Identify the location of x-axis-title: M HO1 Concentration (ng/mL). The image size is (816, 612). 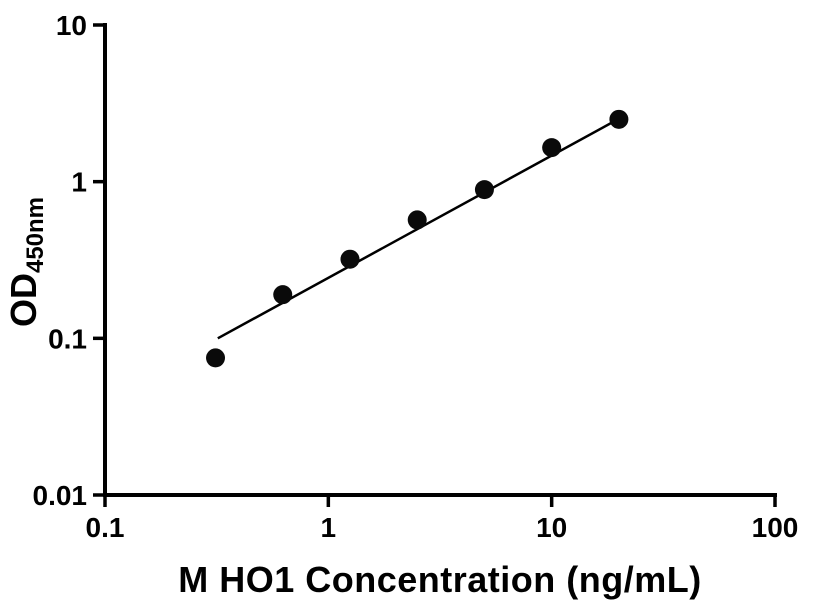
(439, 579).